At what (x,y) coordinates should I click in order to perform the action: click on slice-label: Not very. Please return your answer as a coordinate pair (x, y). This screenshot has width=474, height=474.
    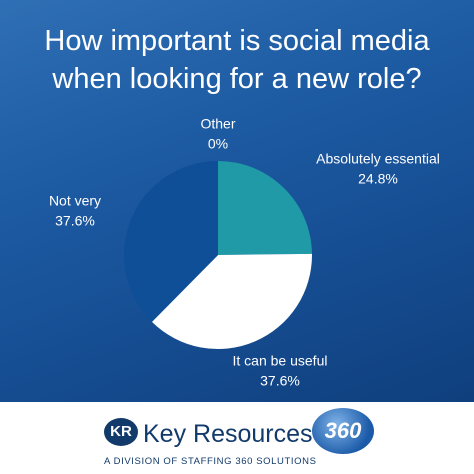
    Looking at the image, I should click on (75, 201).